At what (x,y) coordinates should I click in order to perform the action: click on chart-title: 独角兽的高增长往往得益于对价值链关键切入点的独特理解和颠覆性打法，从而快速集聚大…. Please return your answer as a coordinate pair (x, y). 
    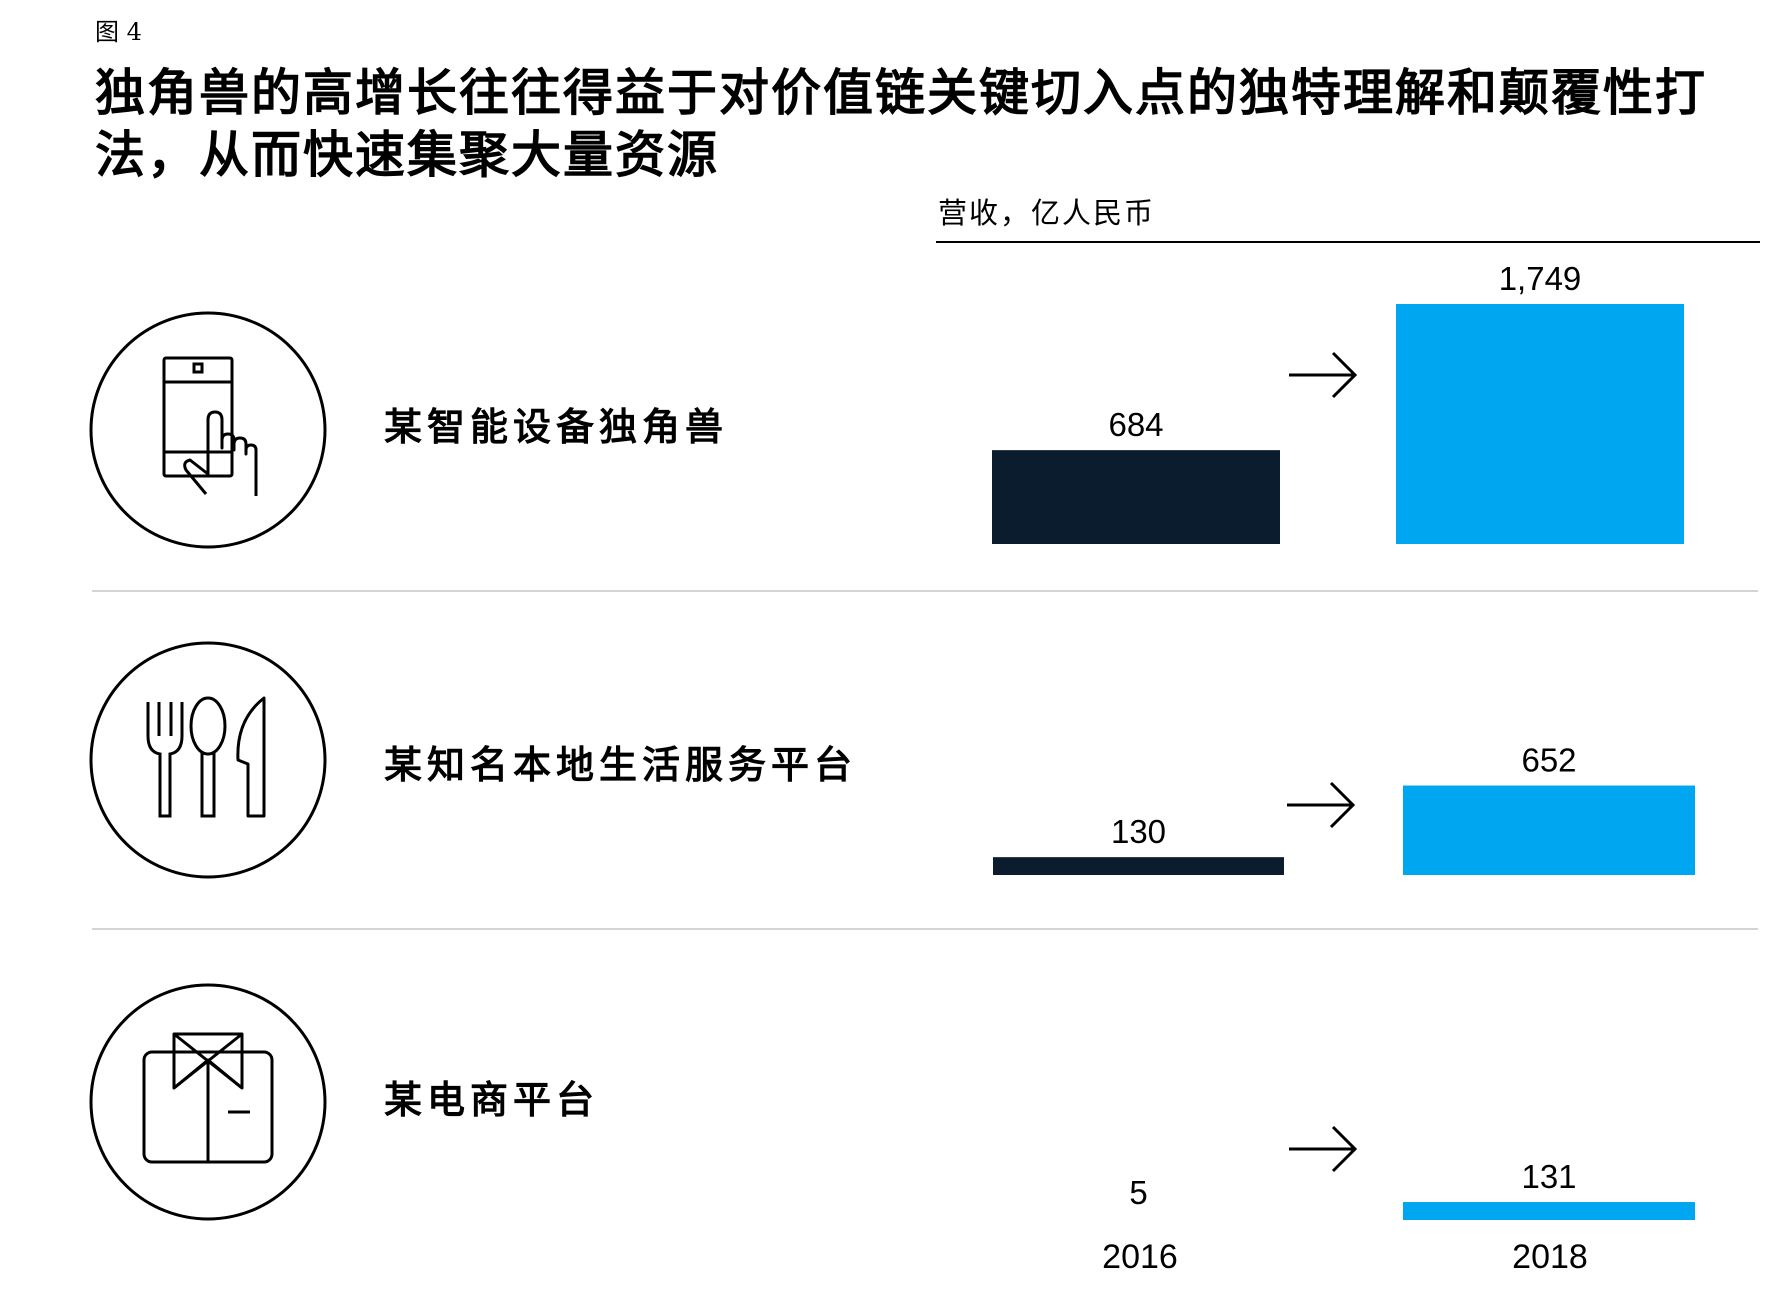
    Looking at the image, I should click on (901, 123).